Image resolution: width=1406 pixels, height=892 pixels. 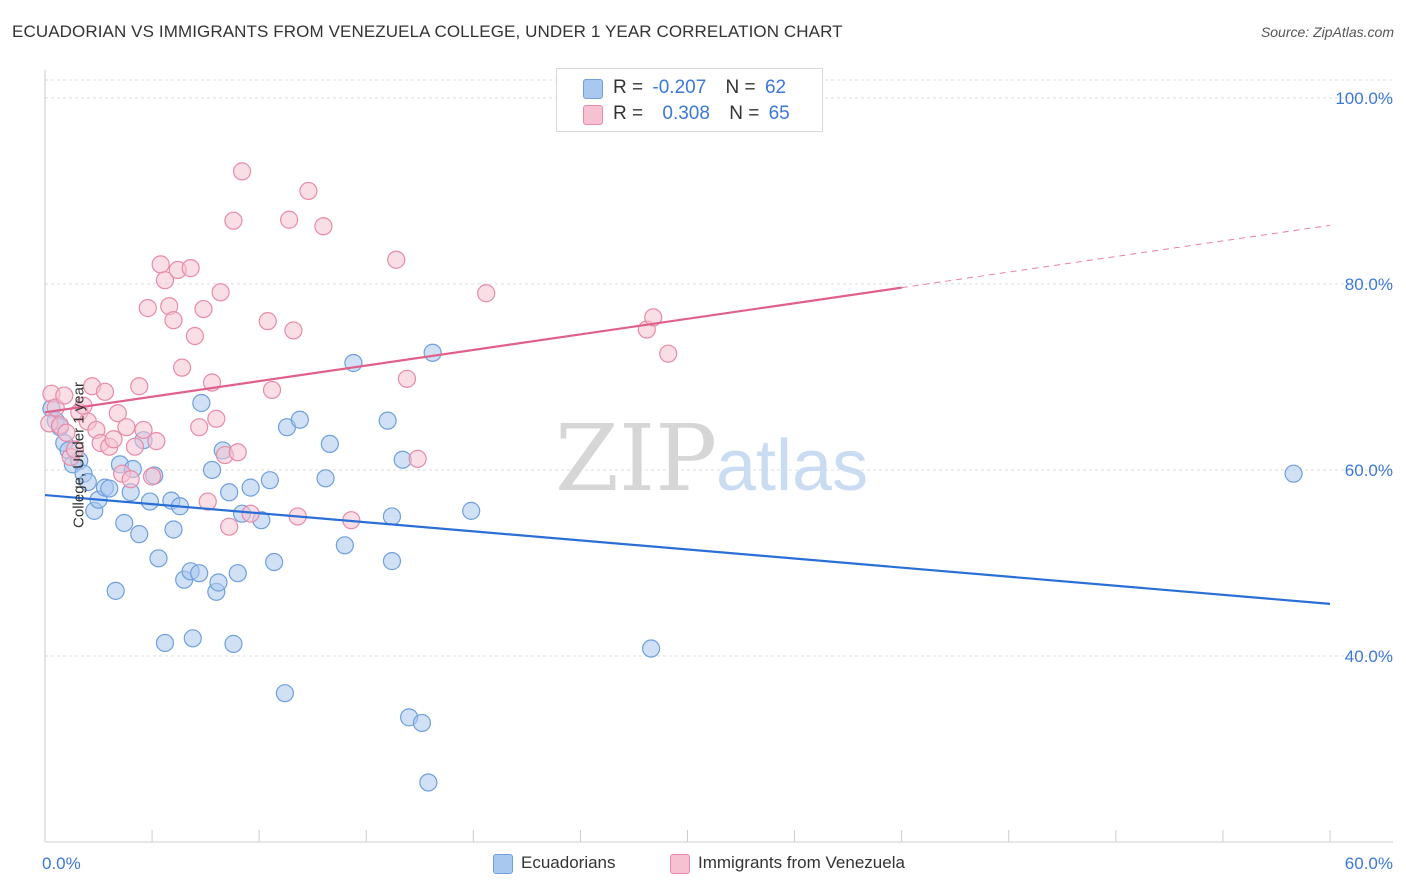 What do you see at coordinates (801, 862) in the screenshot?
I see `legend-label: Immigrants from Venezuela` at bounding box center [801, 862].